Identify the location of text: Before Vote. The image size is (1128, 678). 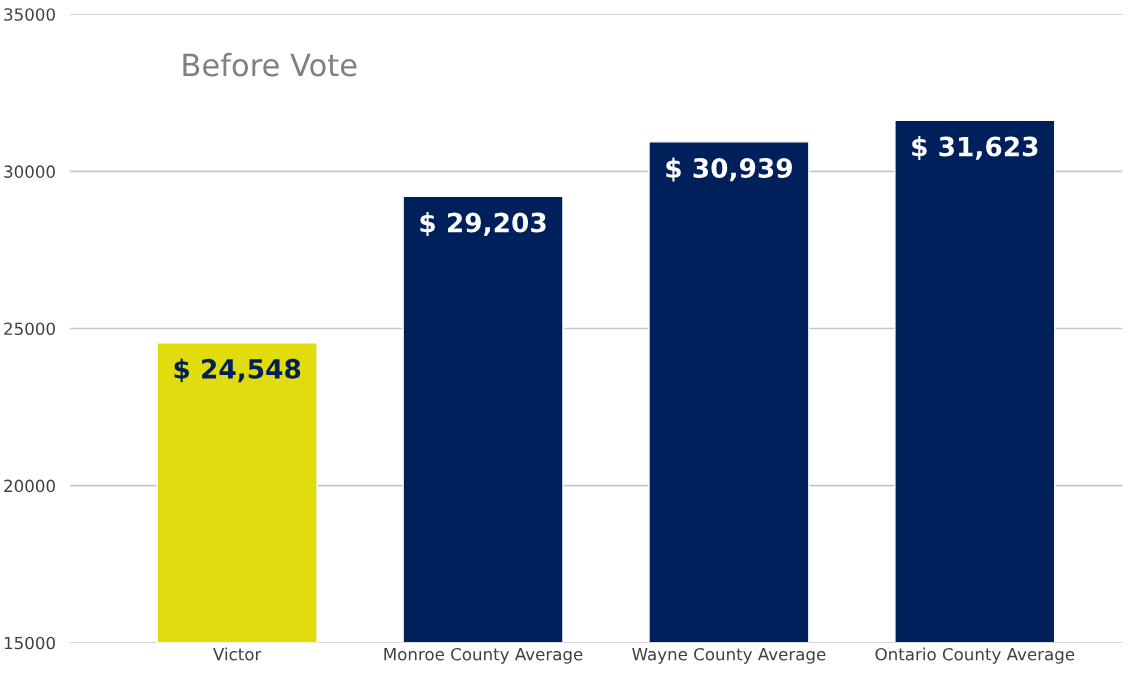
(270, 64).